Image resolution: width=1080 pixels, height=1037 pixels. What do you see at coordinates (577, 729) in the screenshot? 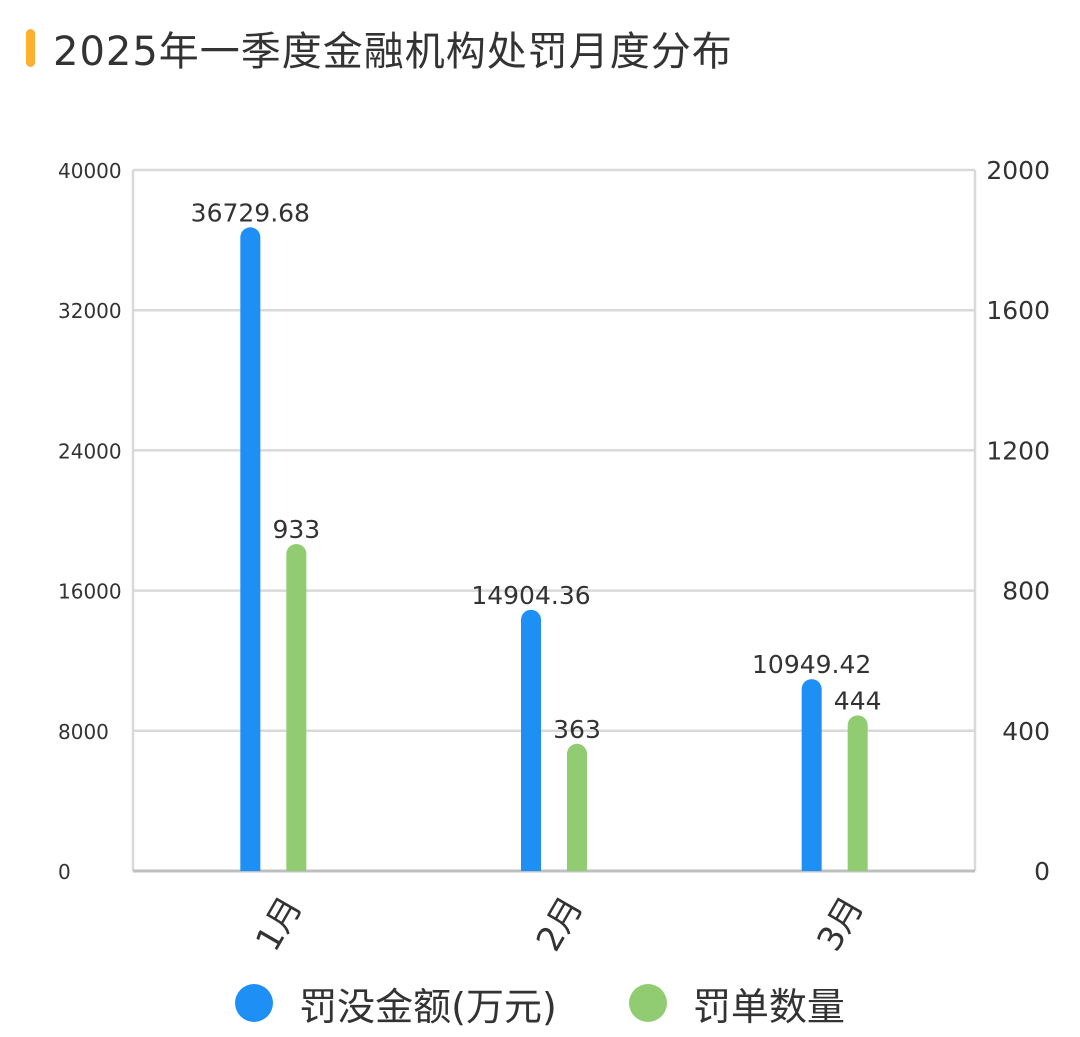
I see `data-label-count: 363` at bounding box center [577, 729].